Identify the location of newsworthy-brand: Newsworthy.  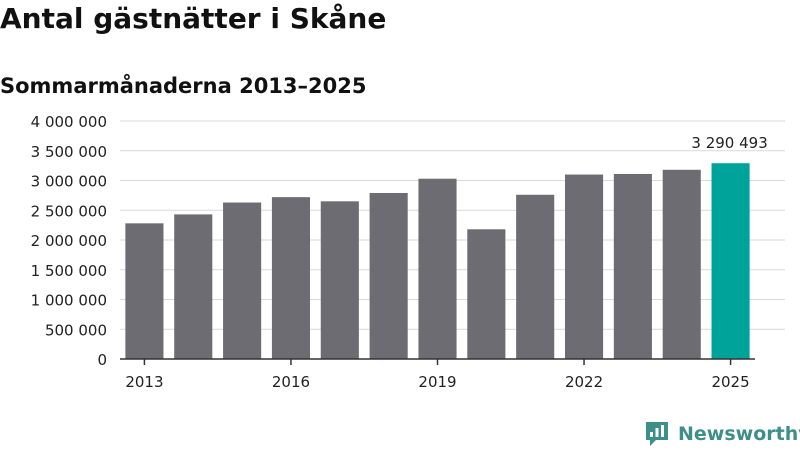
(722, 434).